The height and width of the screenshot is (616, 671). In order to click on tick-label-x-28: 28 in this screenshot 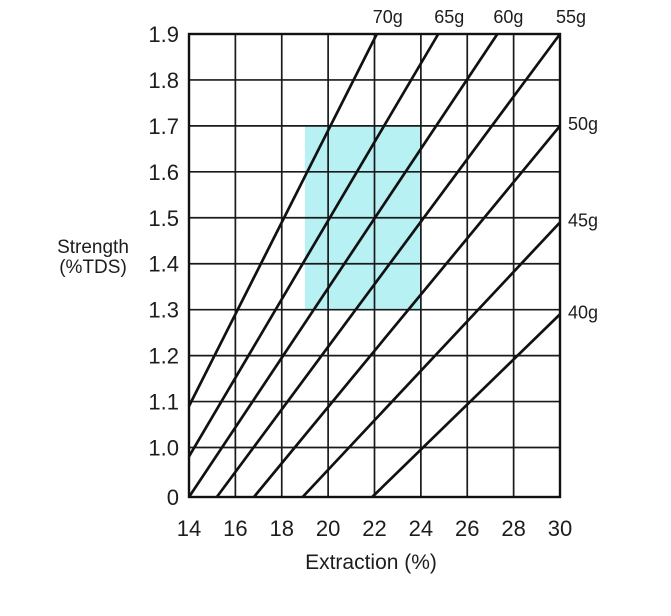, I will do `click(513, 528)`.